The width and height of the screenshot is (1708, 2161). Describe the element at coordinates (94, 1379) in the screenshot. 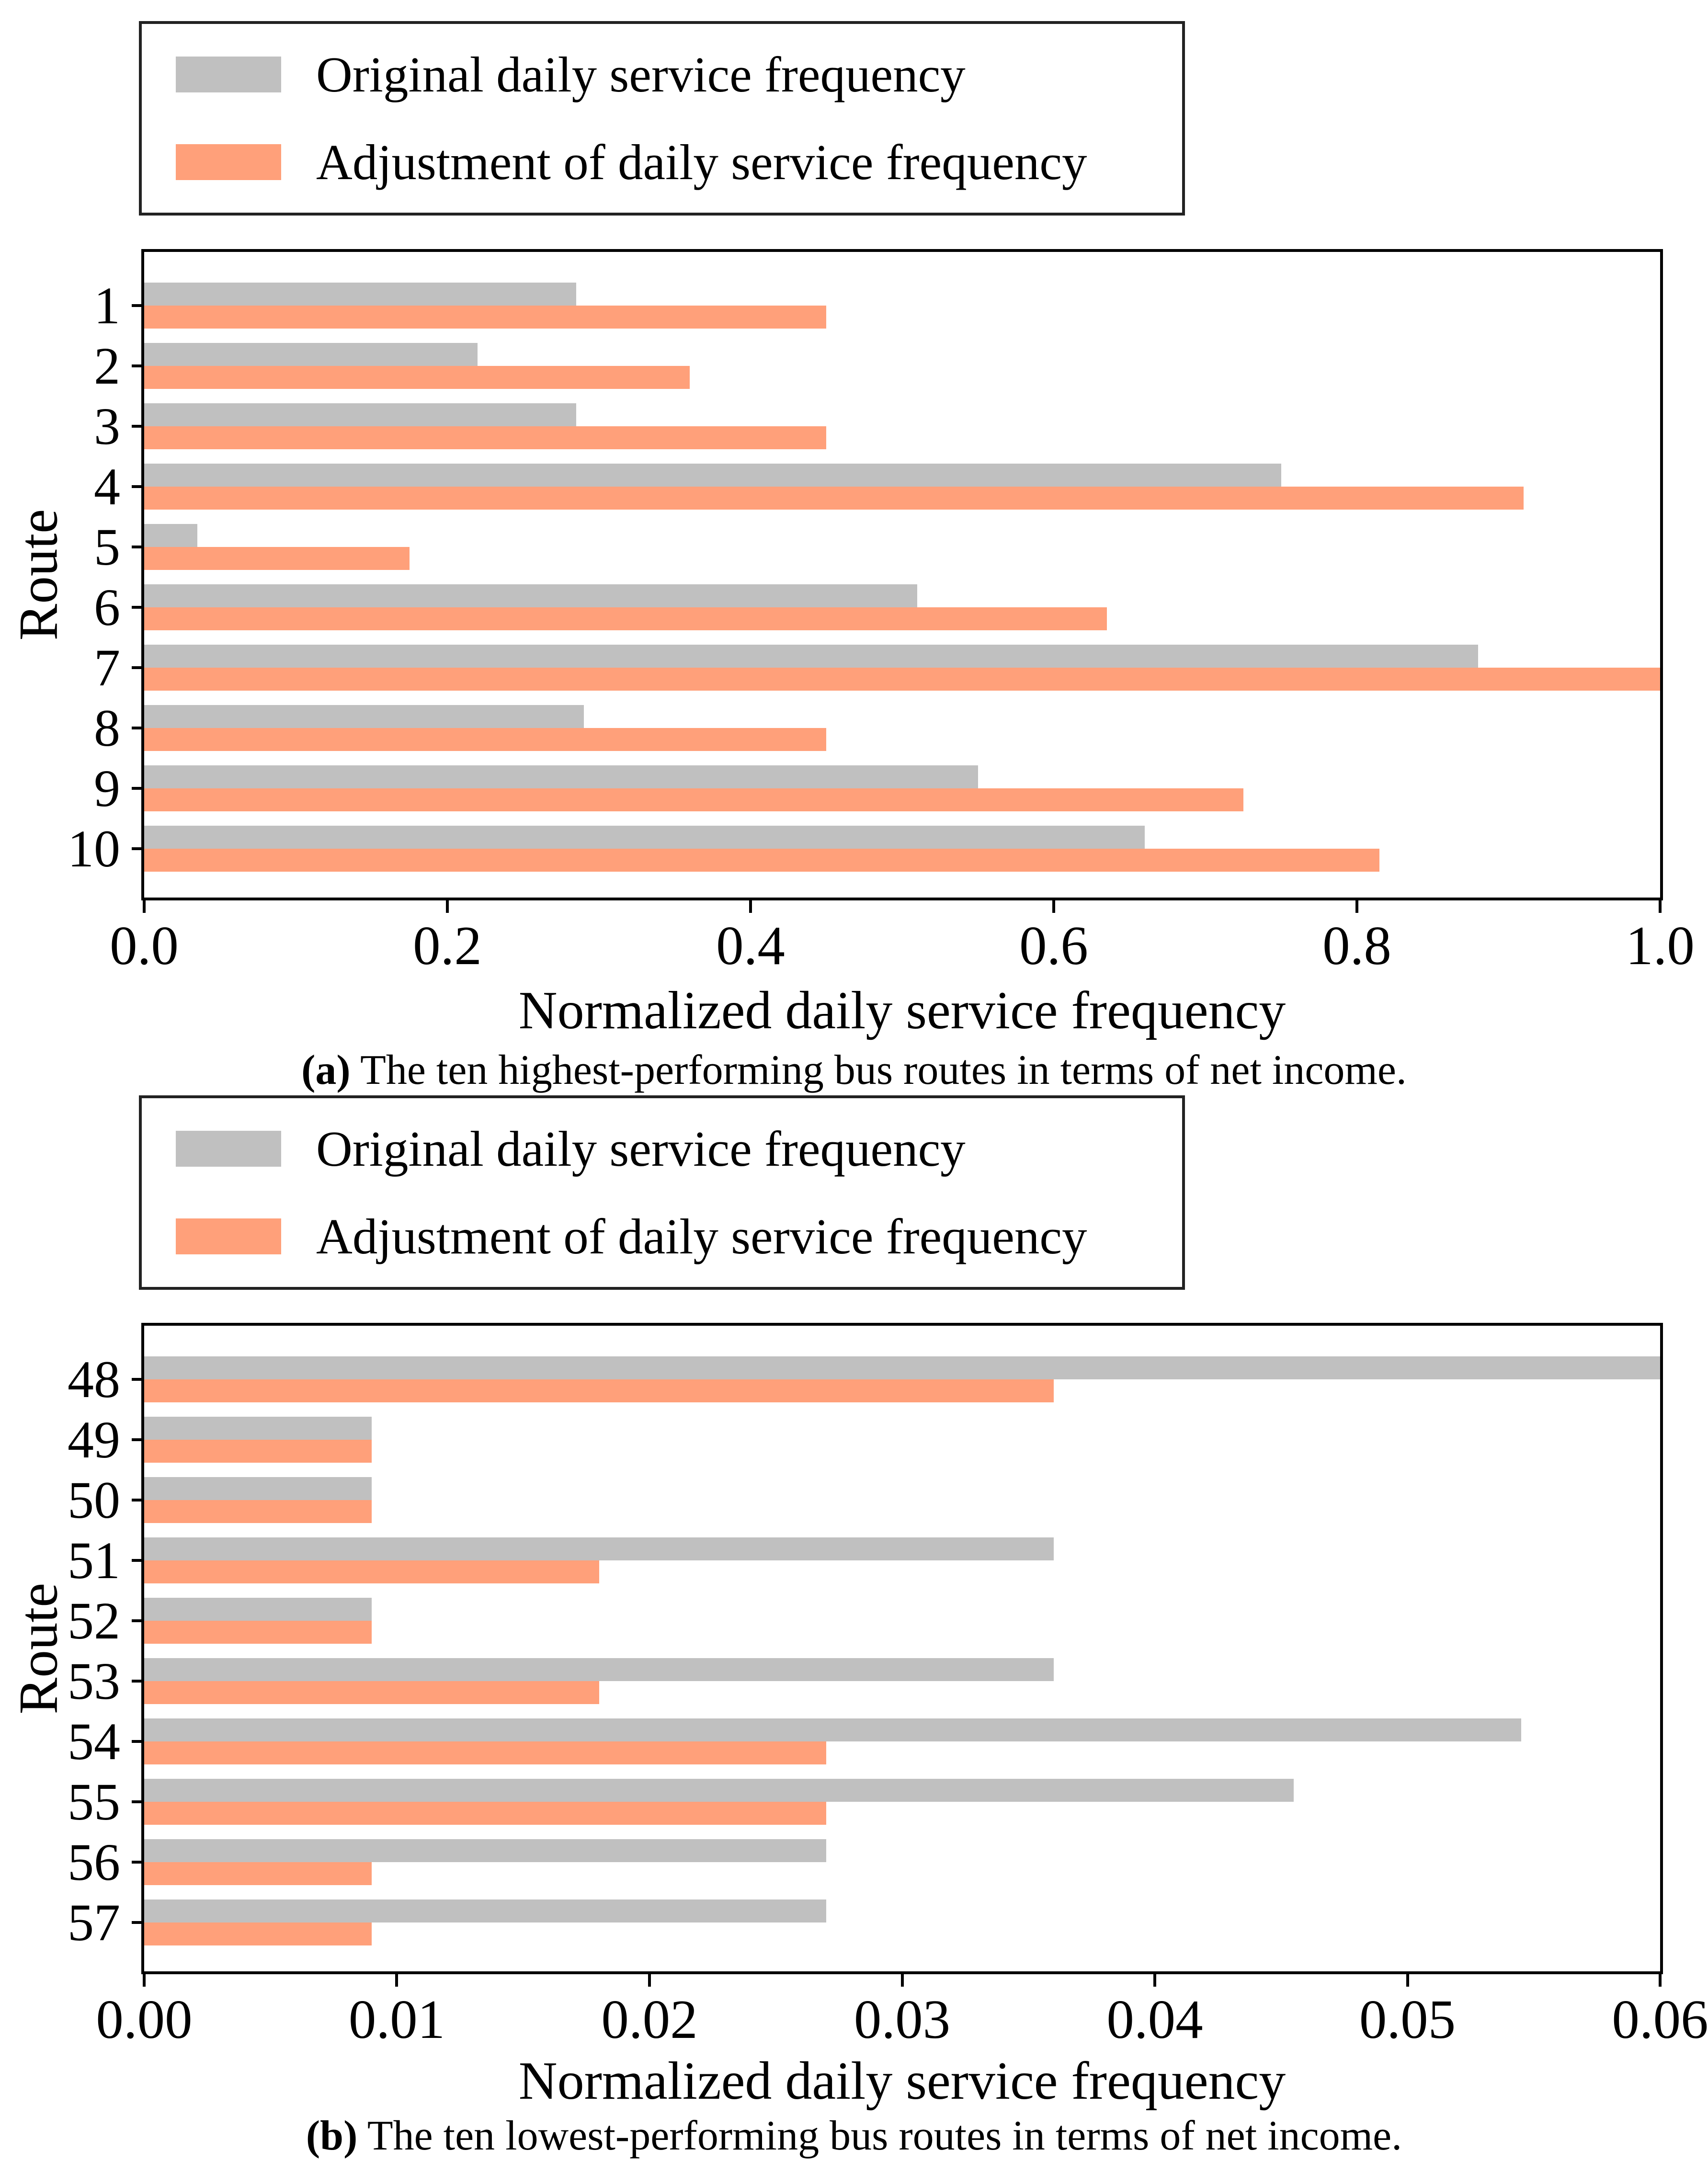

I see `y-tick-label-route-48: 48` at that location.